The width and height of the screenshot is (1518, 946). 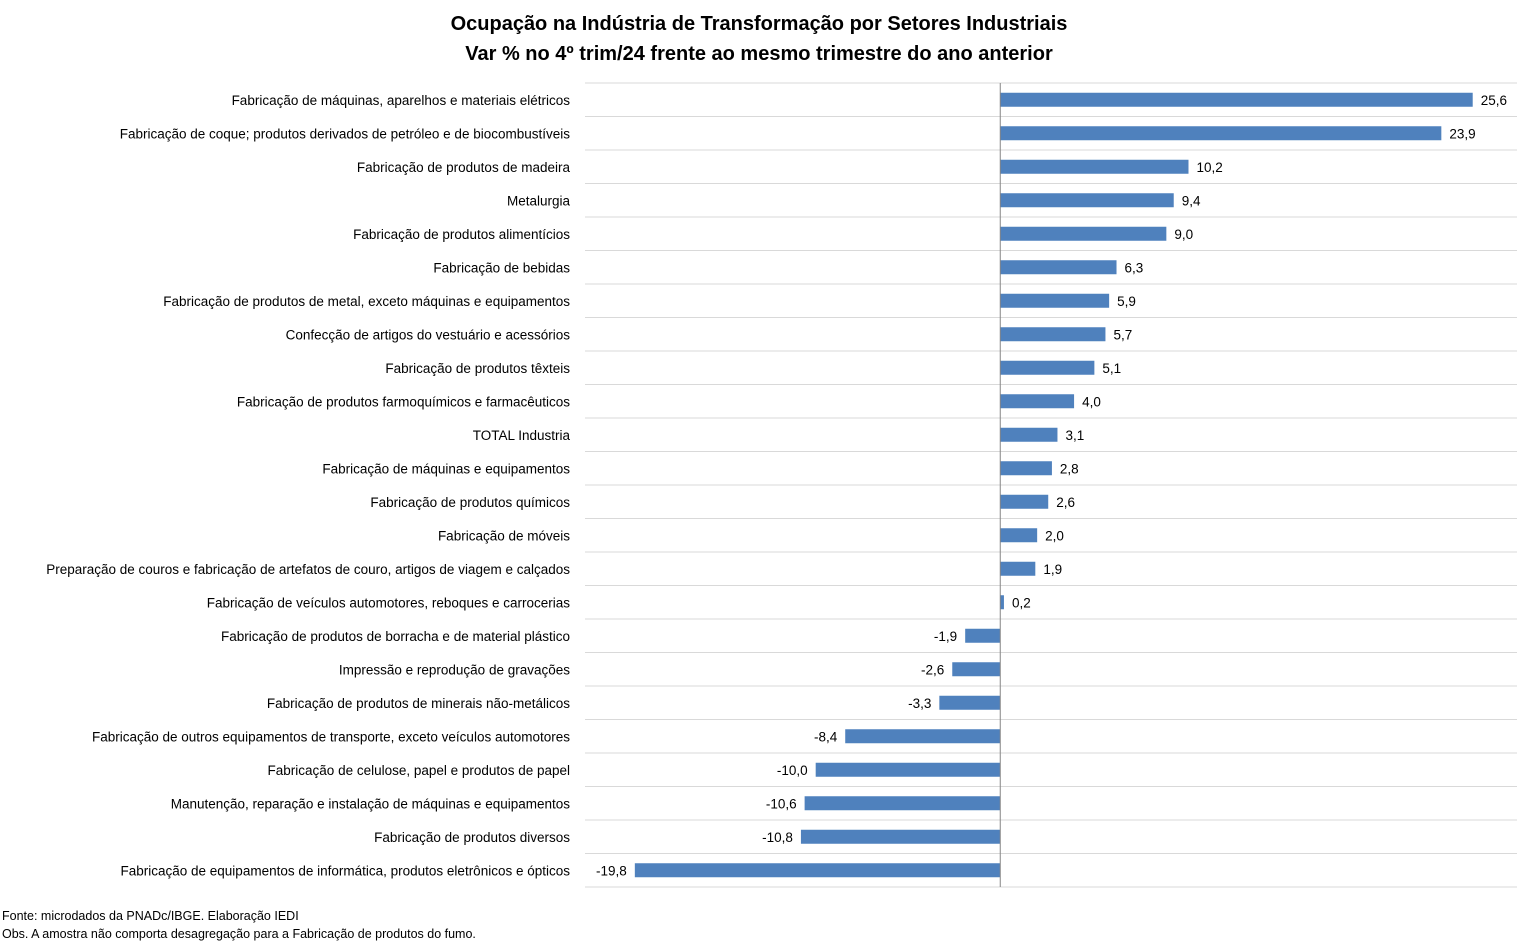 I want to click on data-label: 25,6, so click(x=1494, y=100).